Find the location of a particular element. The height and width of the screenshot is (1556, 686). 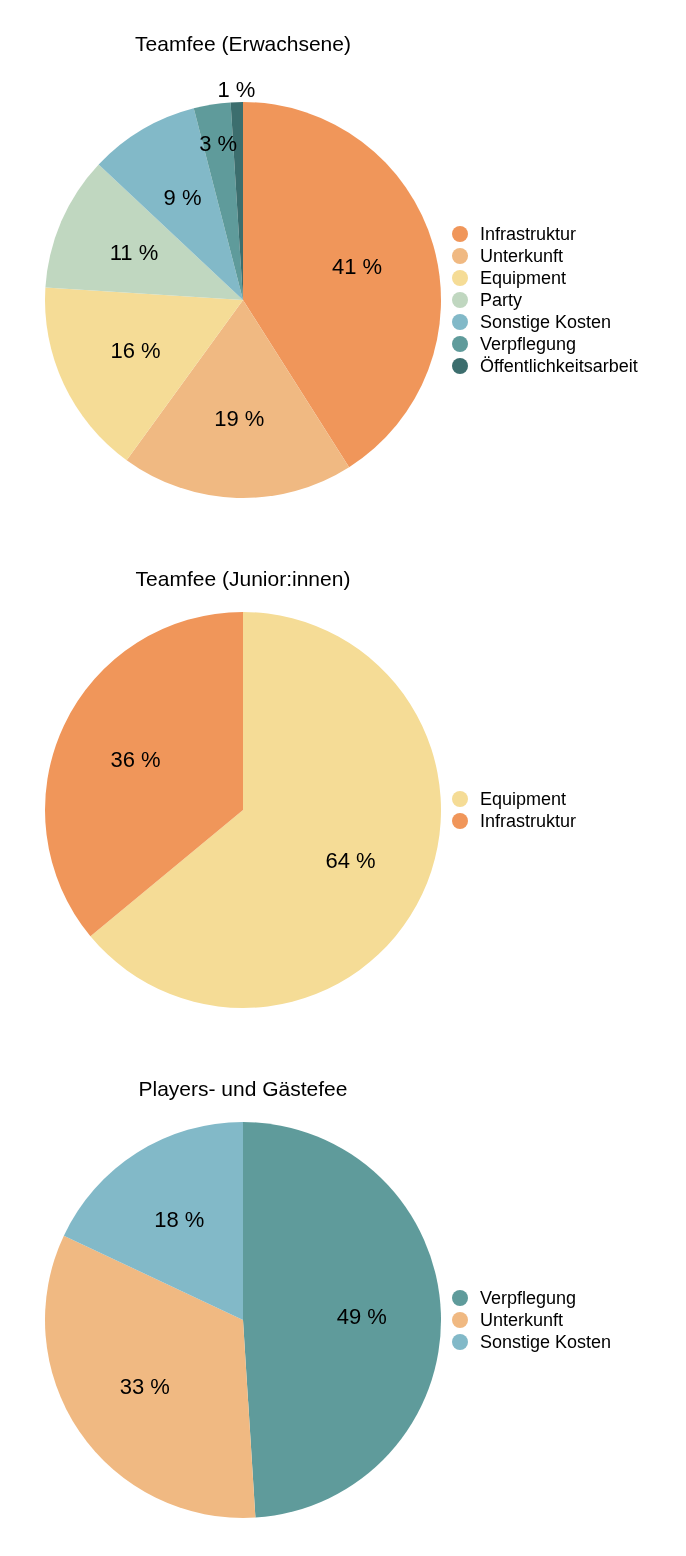

data-label: 18 % is located at coordinates (179, 1220).